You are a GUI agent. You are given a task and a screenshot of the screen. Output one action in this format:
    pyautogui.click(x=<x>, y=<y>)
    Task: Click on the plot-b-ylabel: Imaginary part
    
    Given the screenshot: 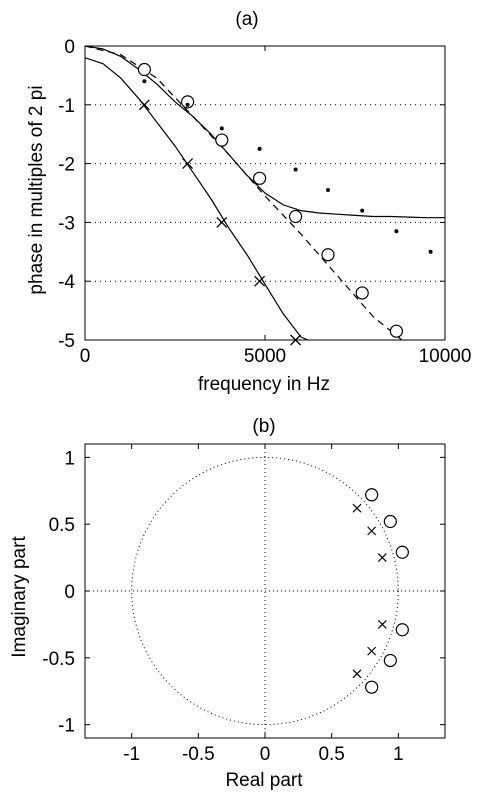 What is the action you would take?
    pyautogui.click(x=19, y=597)
    